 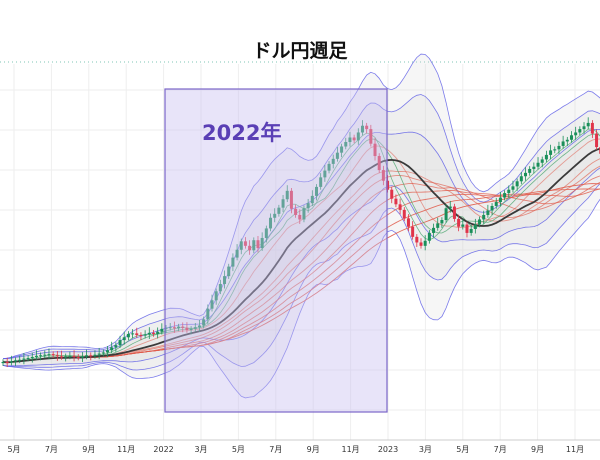 I want to click on year-highlight-label: 2022年, so click(x=241, y=133).